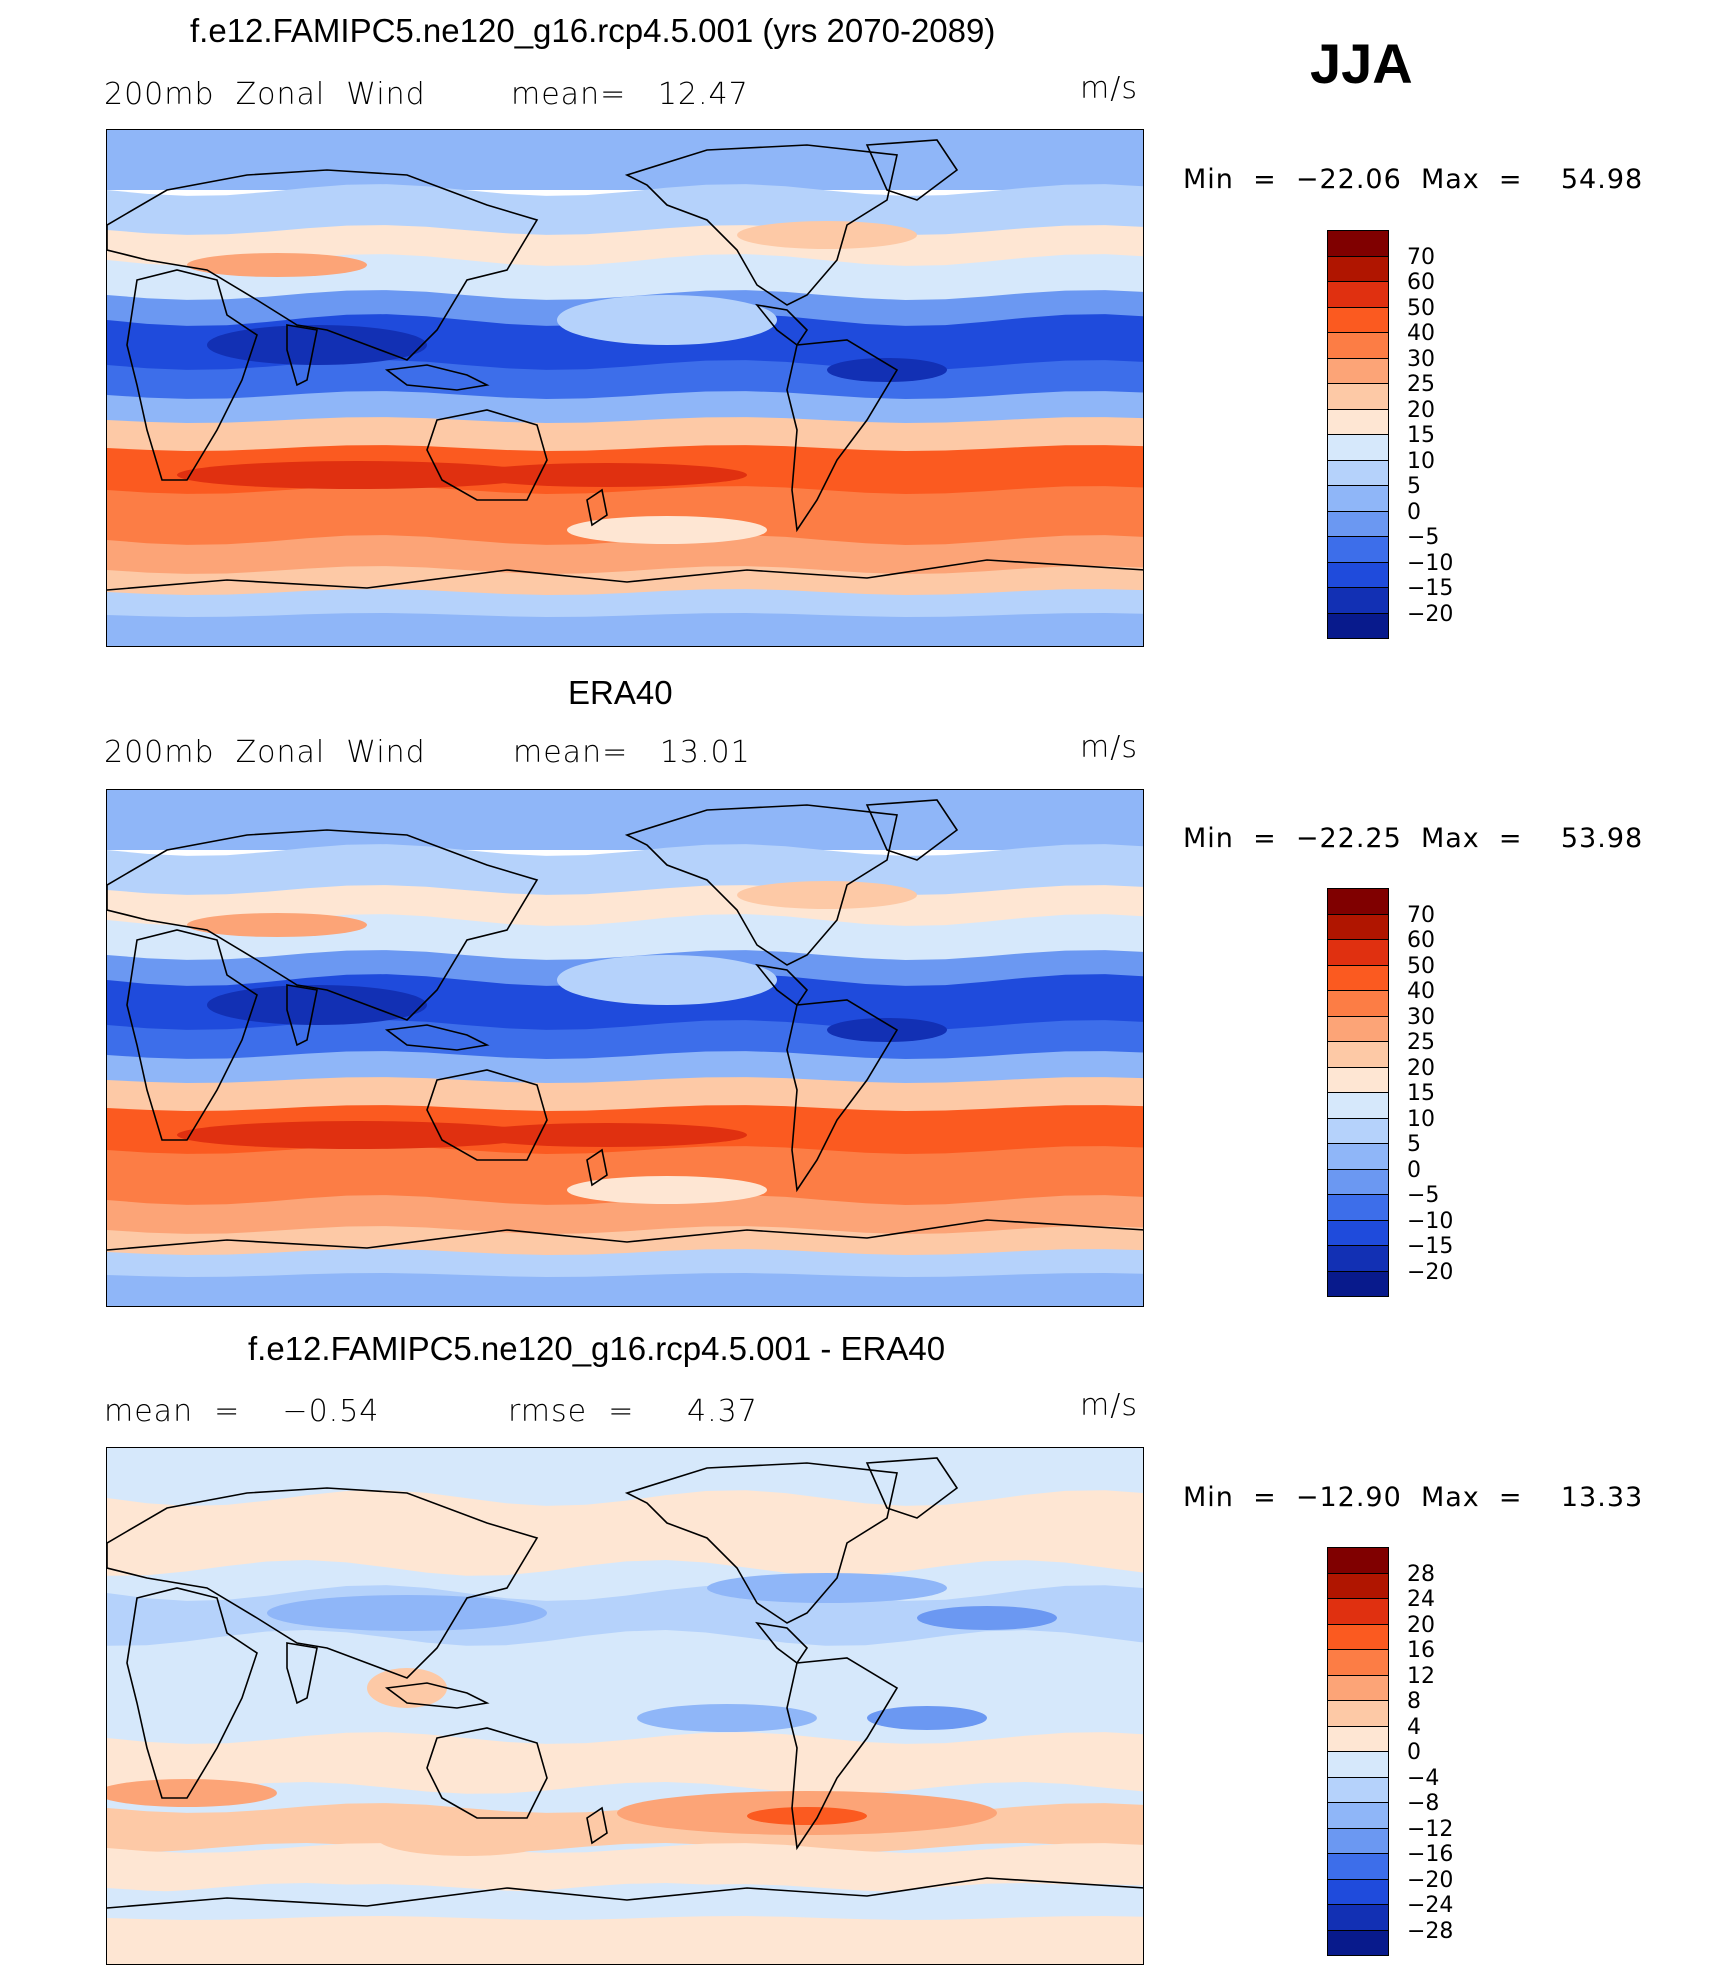 Image resolution: width=1710 pixels, height=1974 pixels. Describe the element at coordinates (1430, 1905) in the screenshot. I see `colorbar-tick-label: −24` at that location.